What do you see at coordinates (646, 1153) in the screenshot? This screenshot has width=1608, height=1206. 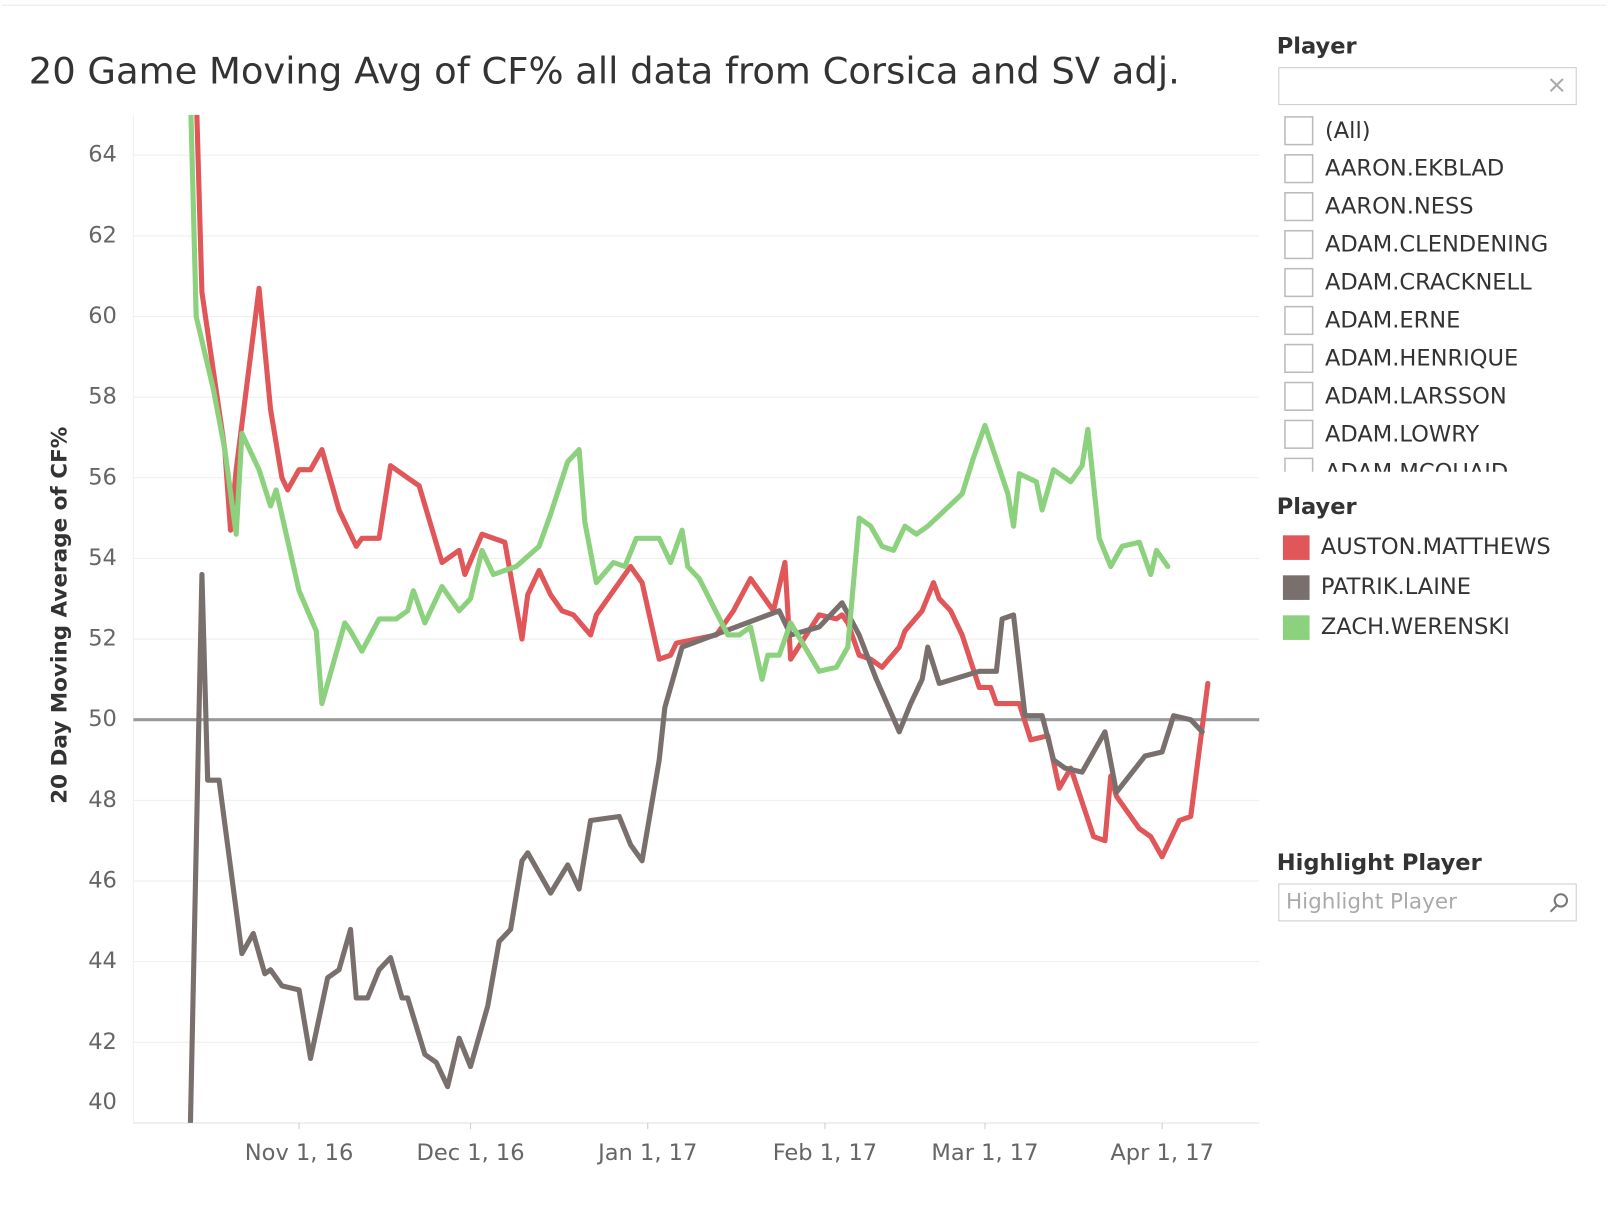 I see `x-tick-label: Jan 1, 17` at bounding box center [646, 1153].